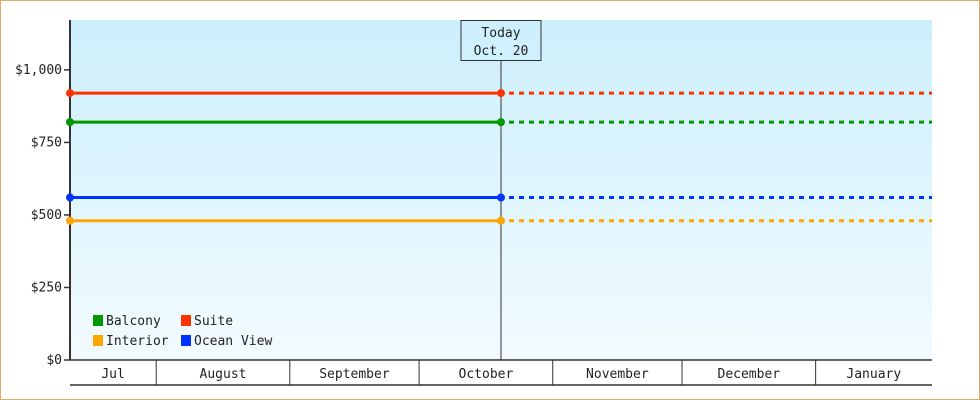  I want to click on y-tick-label: $0, so click(54, 360).